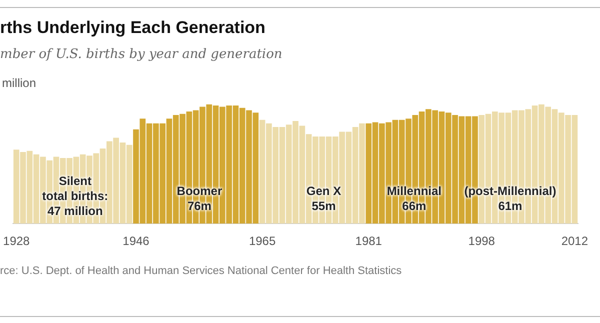 The width and height of the screenshot is (600, 323). What do you see at coordinates (141, 54) in the screenshot?
I see `chart-subtitle: mber of U.S. births by year and generation` at bounding box center [141, 54].